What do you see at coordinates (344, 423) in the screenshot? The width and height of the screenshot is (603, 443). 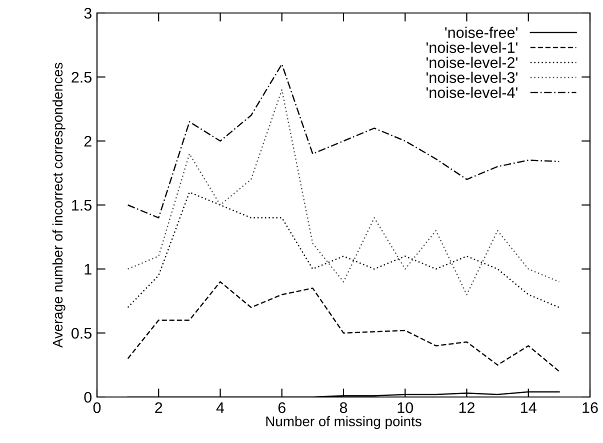 I see `x-axis-title: Number of missing points` at bounding box center [344, 423].